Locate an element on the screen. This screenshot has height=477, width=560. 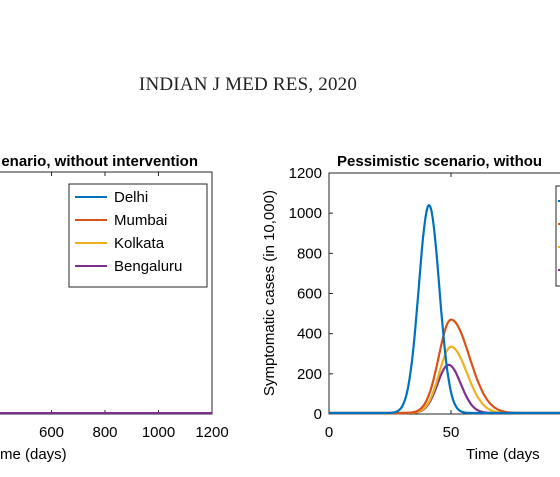
left-legend-box is located at coordinates (138, 235).